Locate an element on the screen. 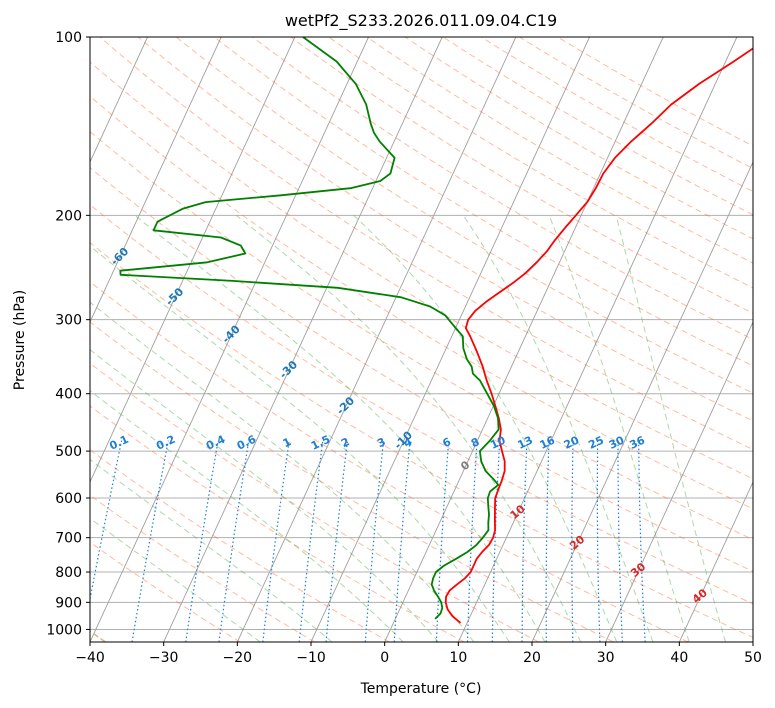  isotherm-label: -20 is located at coordinates (345, 405).